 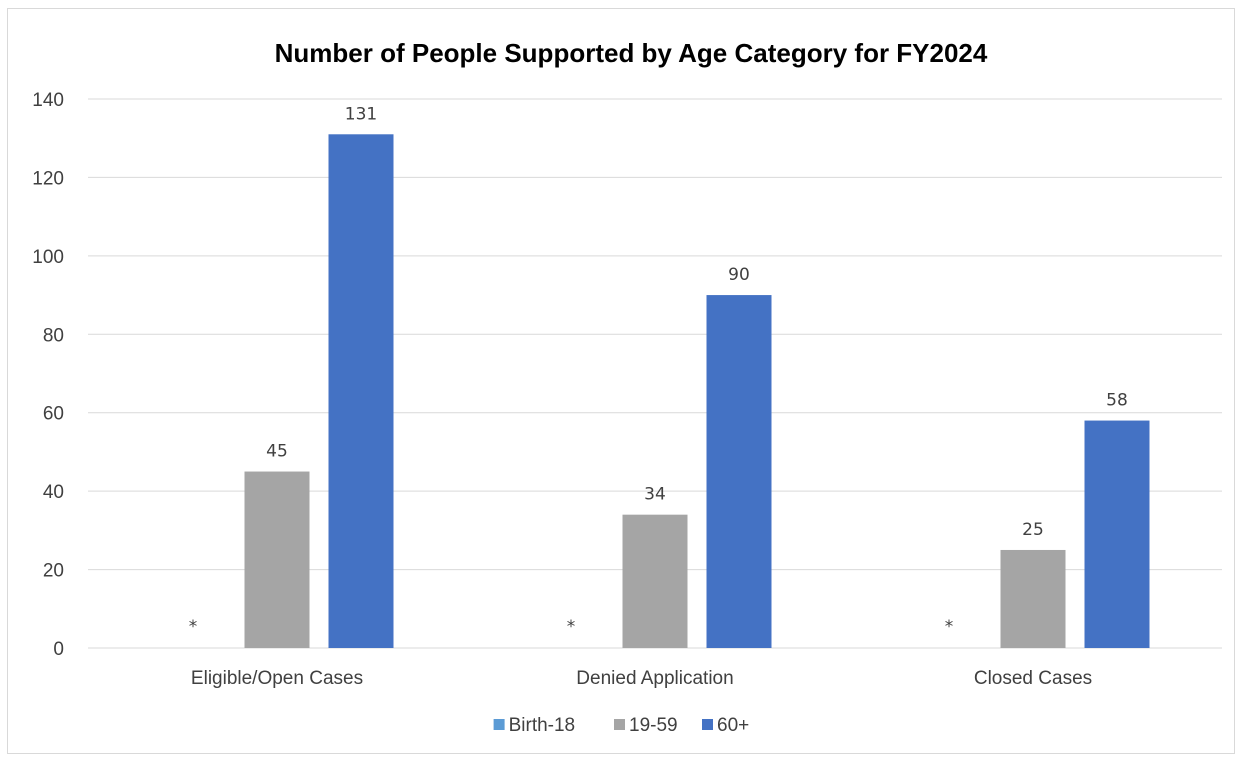 What do you see at coordinates (53, 492) in the screenshot?
I see `y-tick-label: 40` at bounding box center [53, 492].